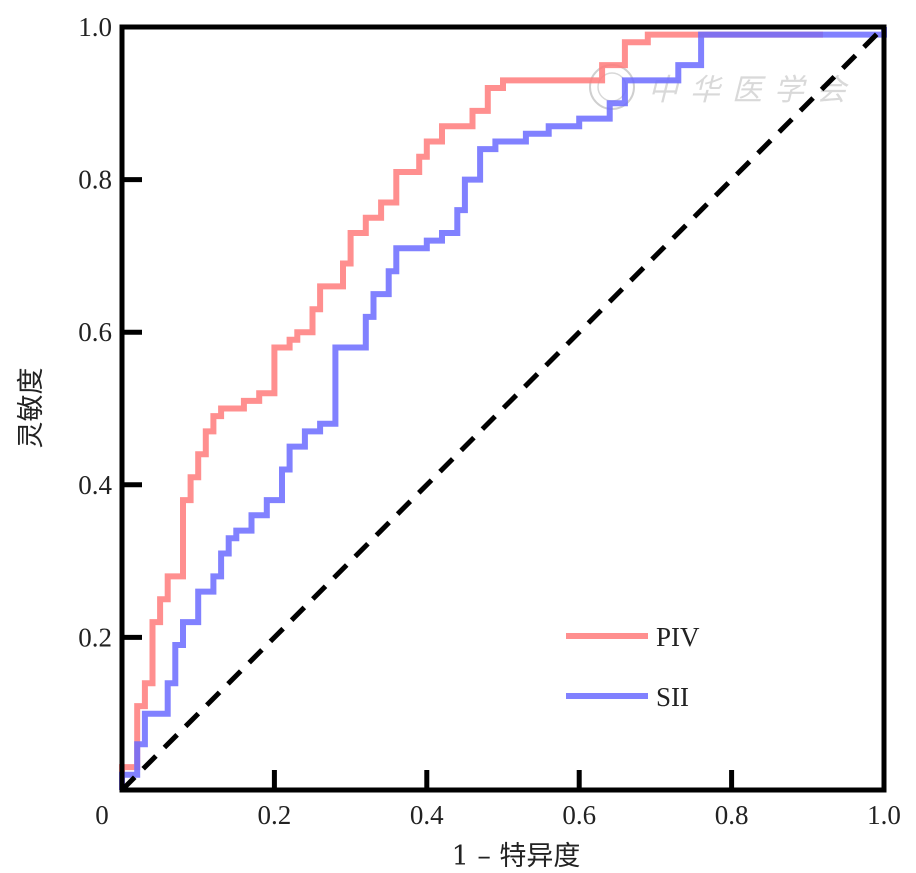 The width and height of the screenshot is (916, 873). What do you see at coordinates (579, 815) in the screenshot?
I see `x-tick-label: 0.6` at bounding box center [579, 815].